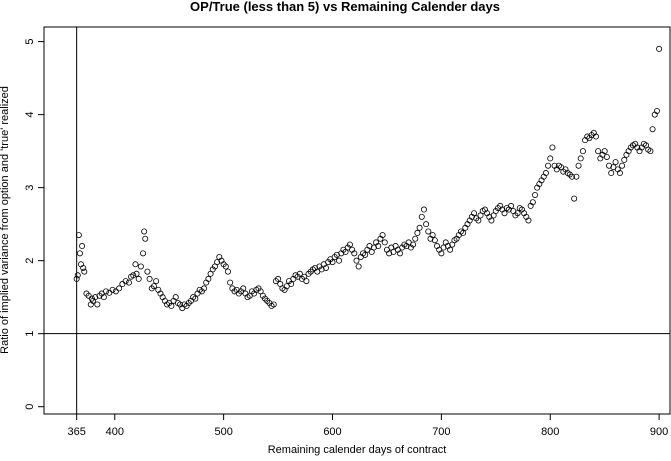 This screenshot has width=671, height=461. I want to click on x-axis: 365 400 500 600 700 800 900, so click(367, 426).